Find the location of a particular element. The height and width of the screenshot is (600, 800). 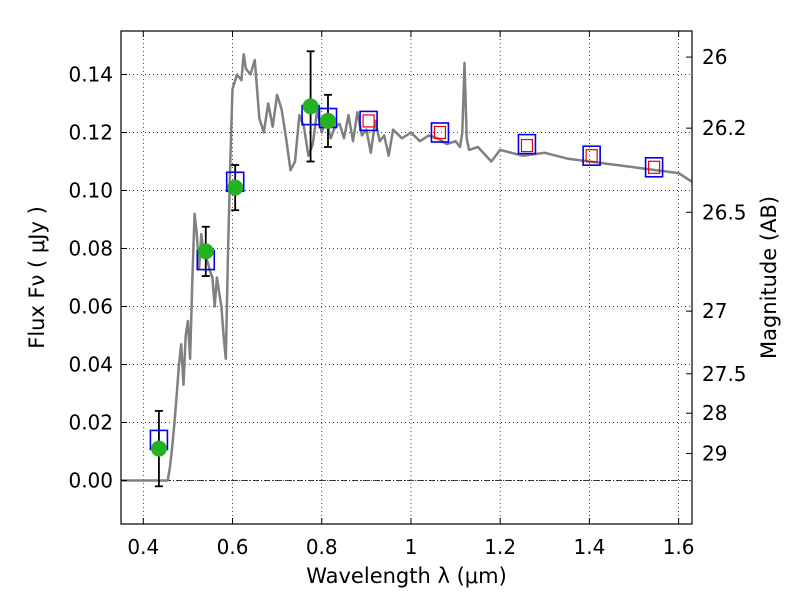

x-tick-label: 1.2 is located at coordinates (500, 547).